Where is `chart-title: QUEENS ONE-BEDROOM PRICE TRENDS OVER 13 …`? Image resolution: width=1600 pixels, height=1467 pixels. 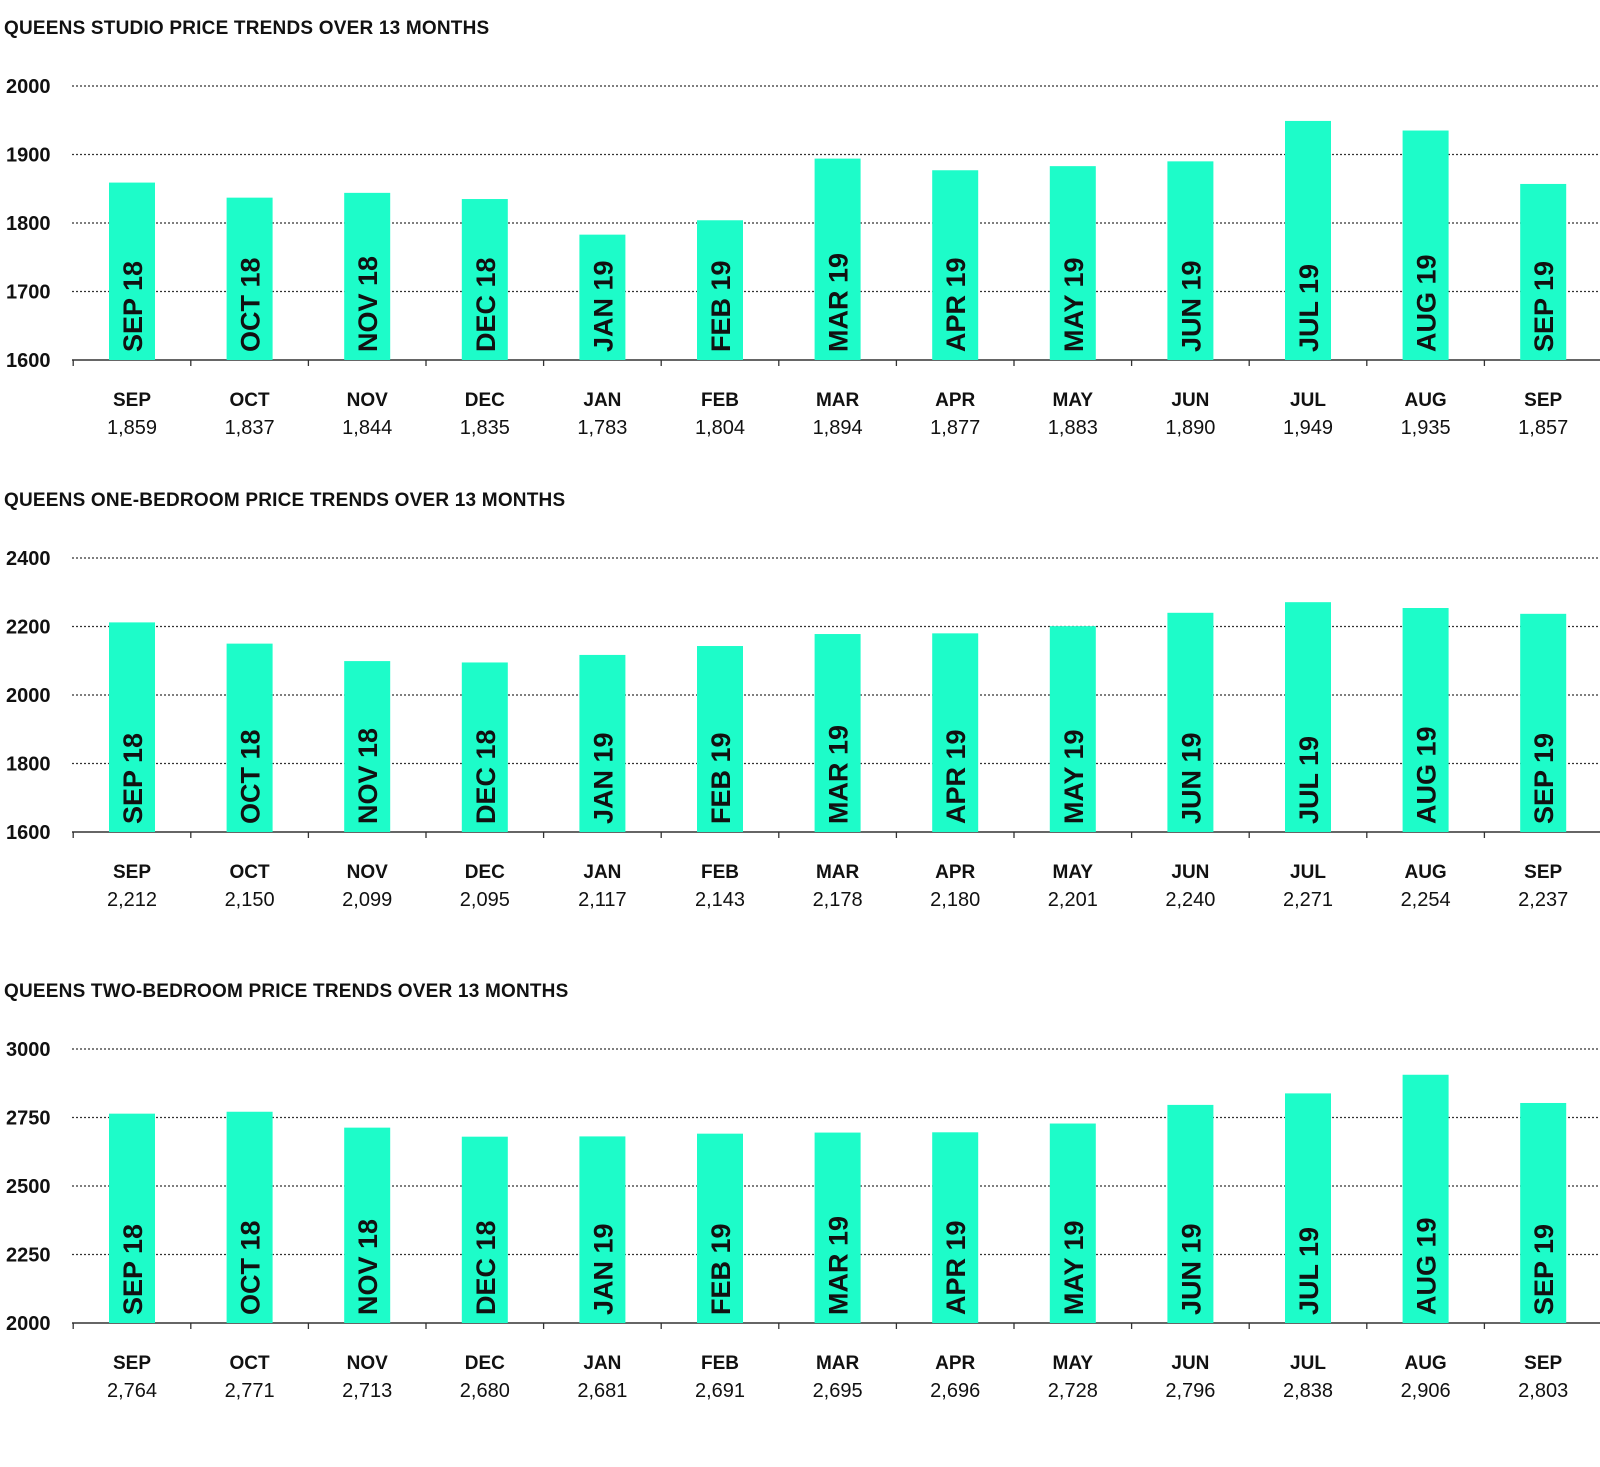 chart-title: QUEENS ONE-BEDROOM PRICE TRENDS OVER 13 … is located at coordinates (285, 500).